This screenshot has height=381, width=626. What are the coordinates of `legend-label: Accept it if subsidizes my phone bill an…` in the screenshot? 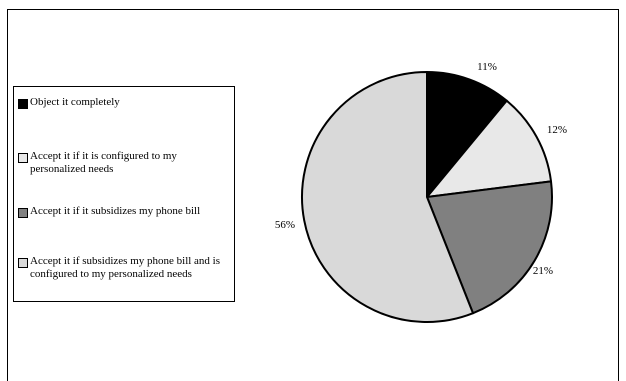 It's located at (125, 267).